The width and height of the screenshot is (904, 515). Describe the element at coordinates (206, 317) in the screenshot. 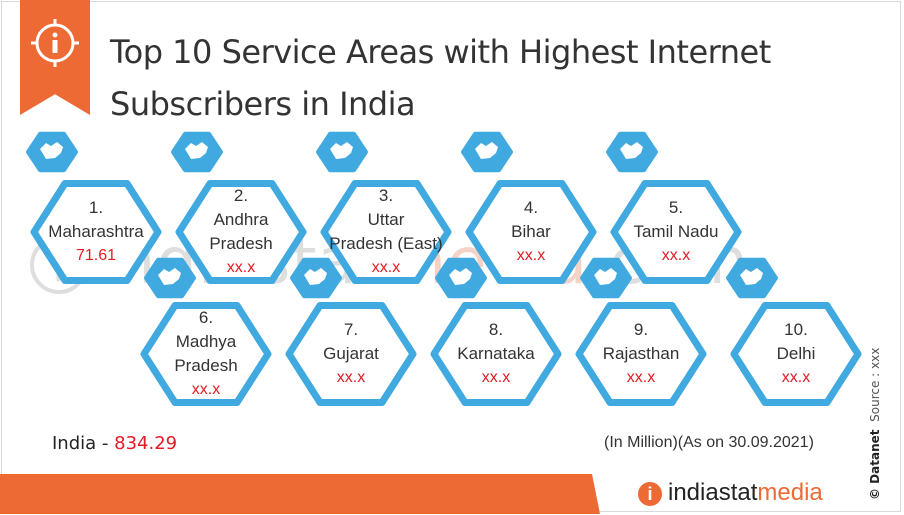

I see `rank: 6.` at that location.